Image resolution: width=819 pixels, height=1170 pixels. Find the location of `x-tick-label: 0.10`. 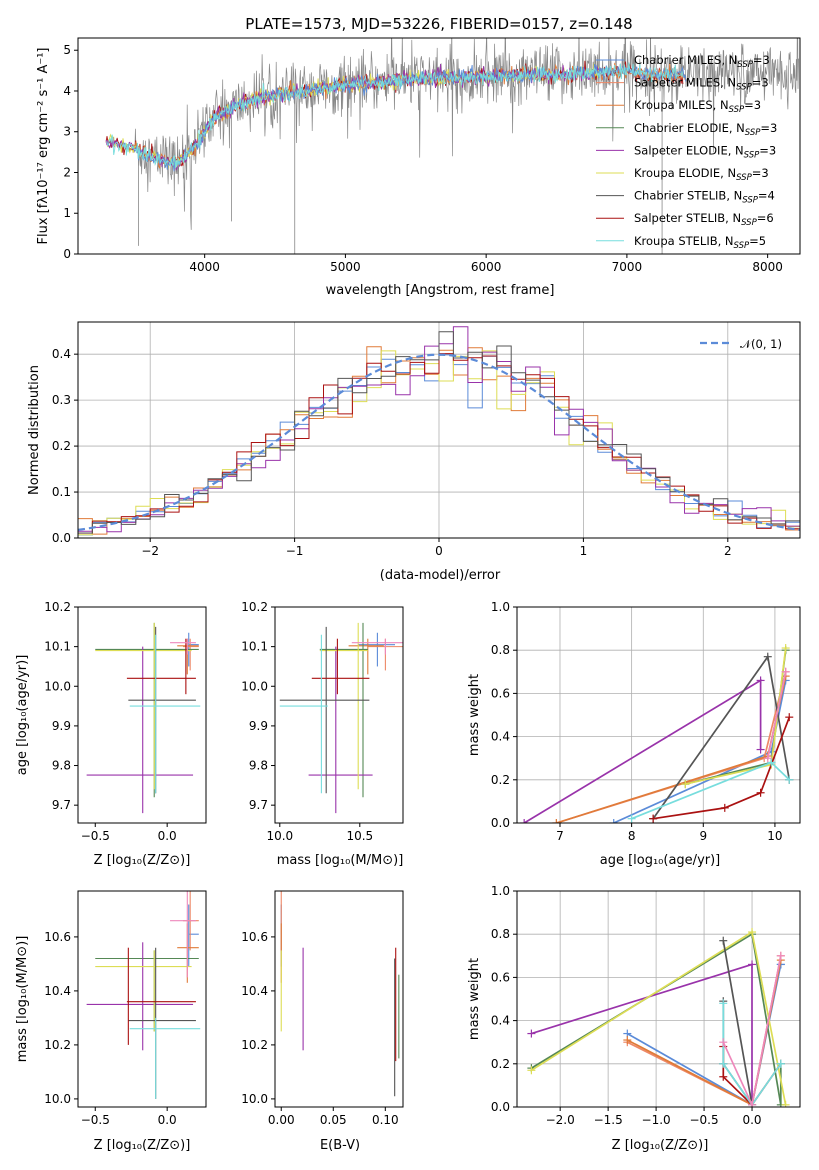

x-tick-label: 0.10 is located at coordinates (385, 1120).